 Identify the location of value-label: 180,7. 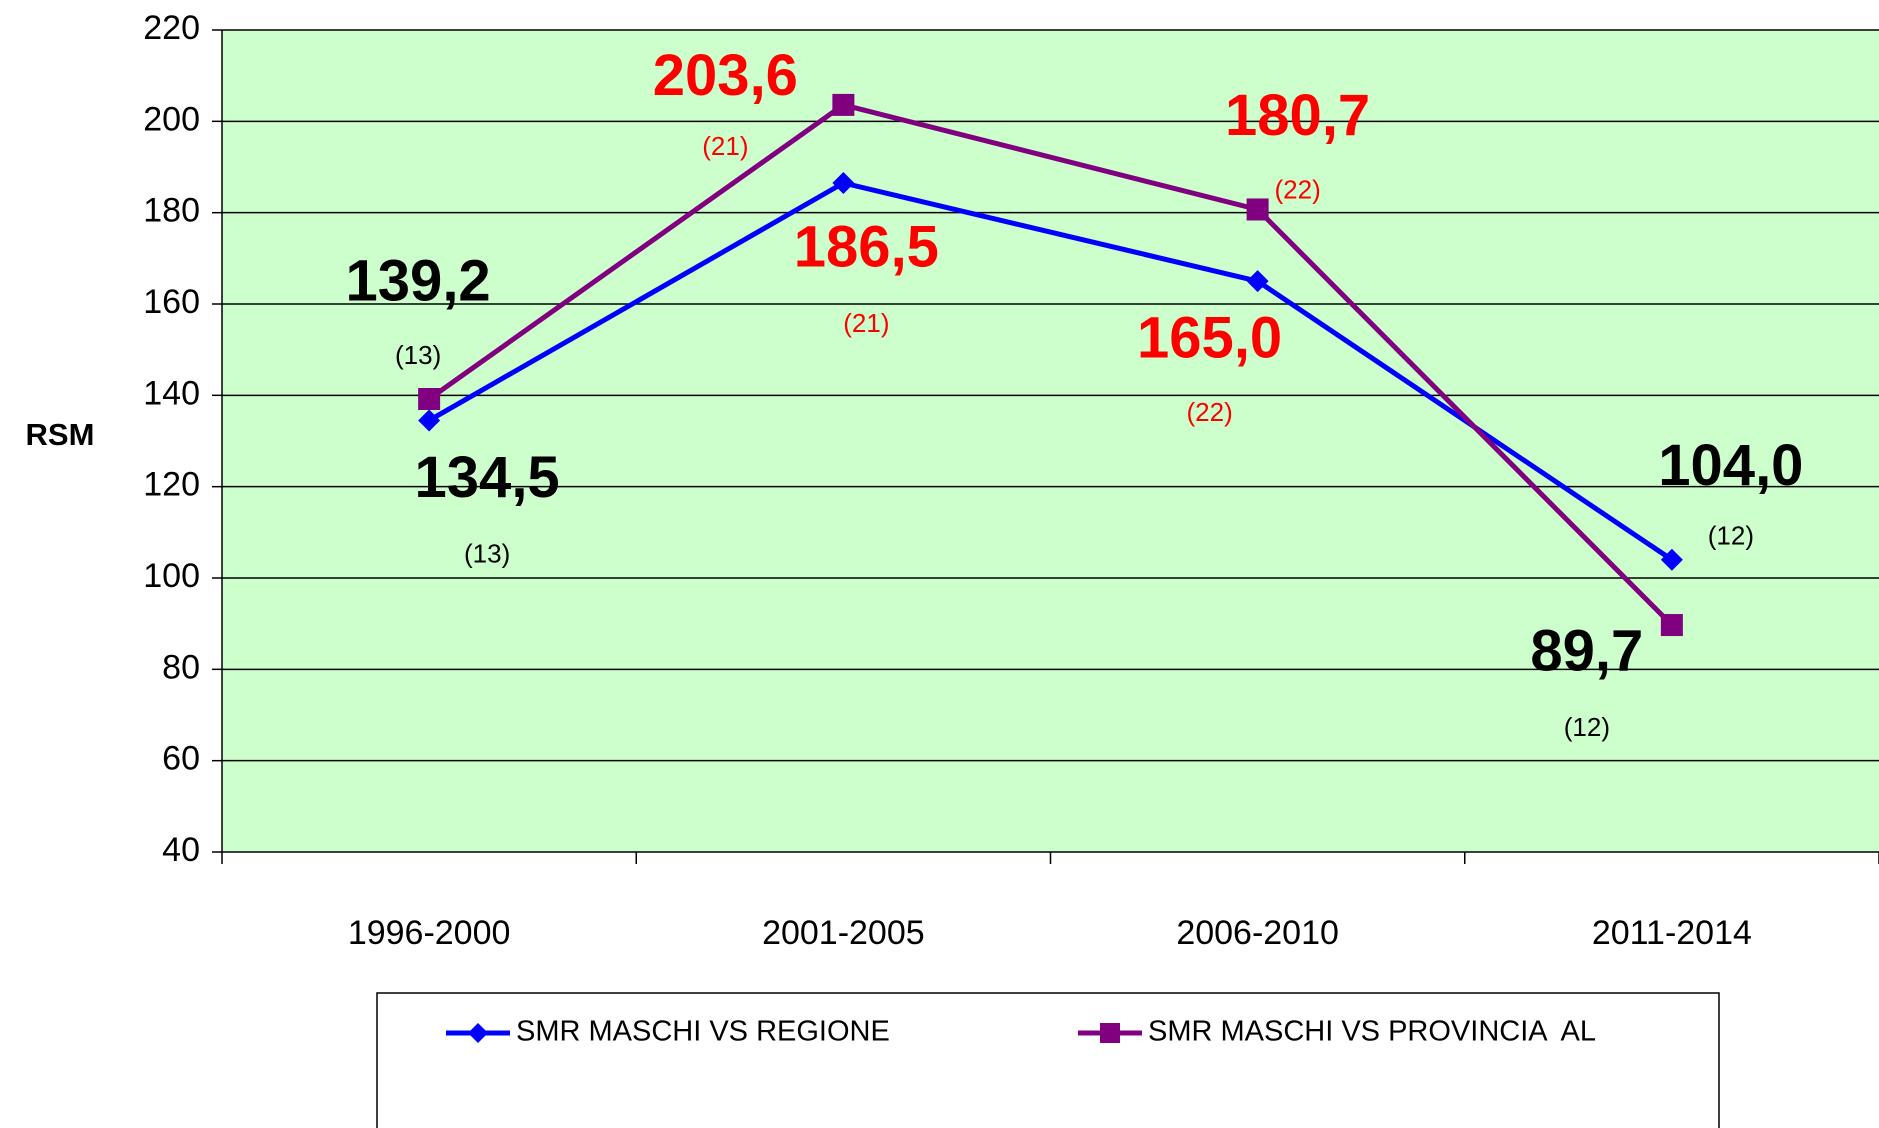
(1297, 115).